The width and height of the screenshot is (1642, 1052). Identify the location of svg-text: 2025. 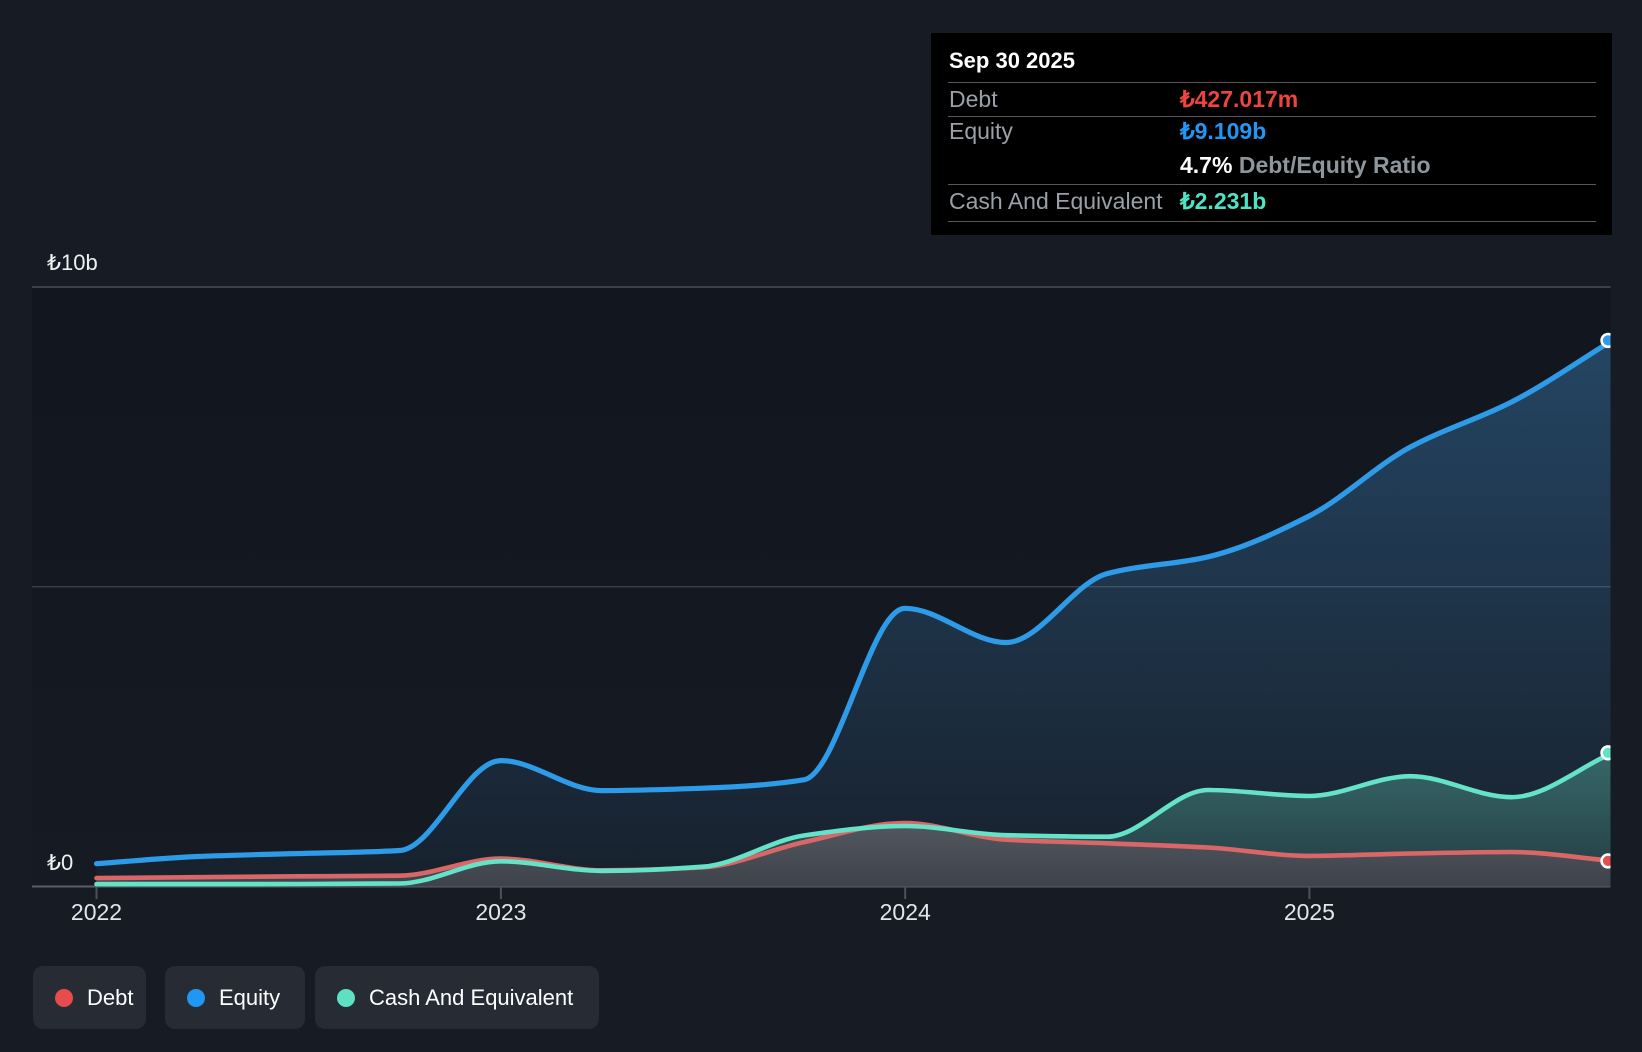
(1309, 912).